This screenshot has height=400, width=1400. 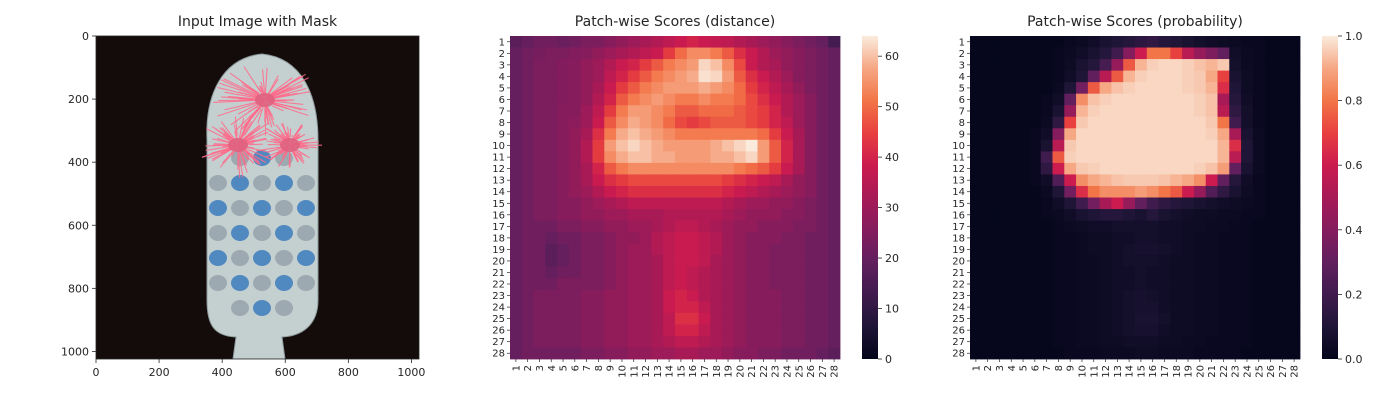 What do you see at coordinates (498, 342) in the screenshot?
I see `row-label: 27` at bounding box center [498, 342].